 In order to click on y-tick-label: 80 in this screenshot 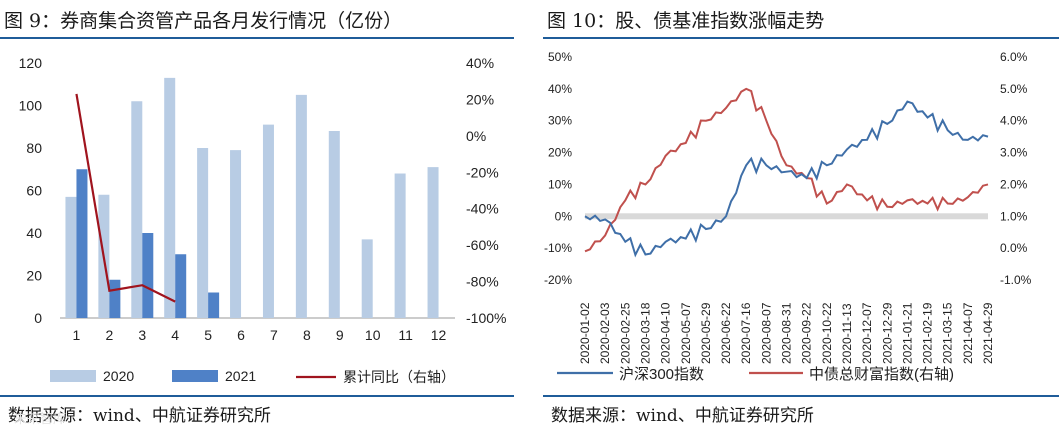, I will do `click(34, 148)`.